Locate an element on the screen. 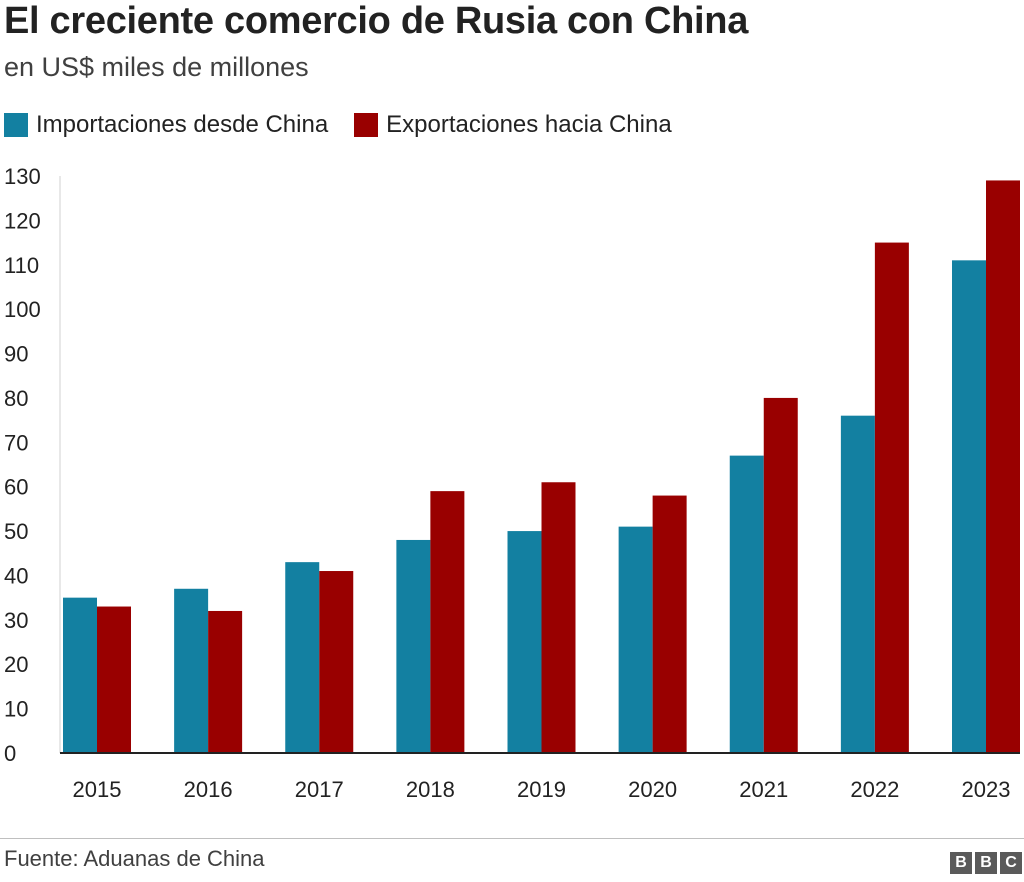 This screenshot has height=882, width=1024. footer-divider is located at coordinates (512, 838).